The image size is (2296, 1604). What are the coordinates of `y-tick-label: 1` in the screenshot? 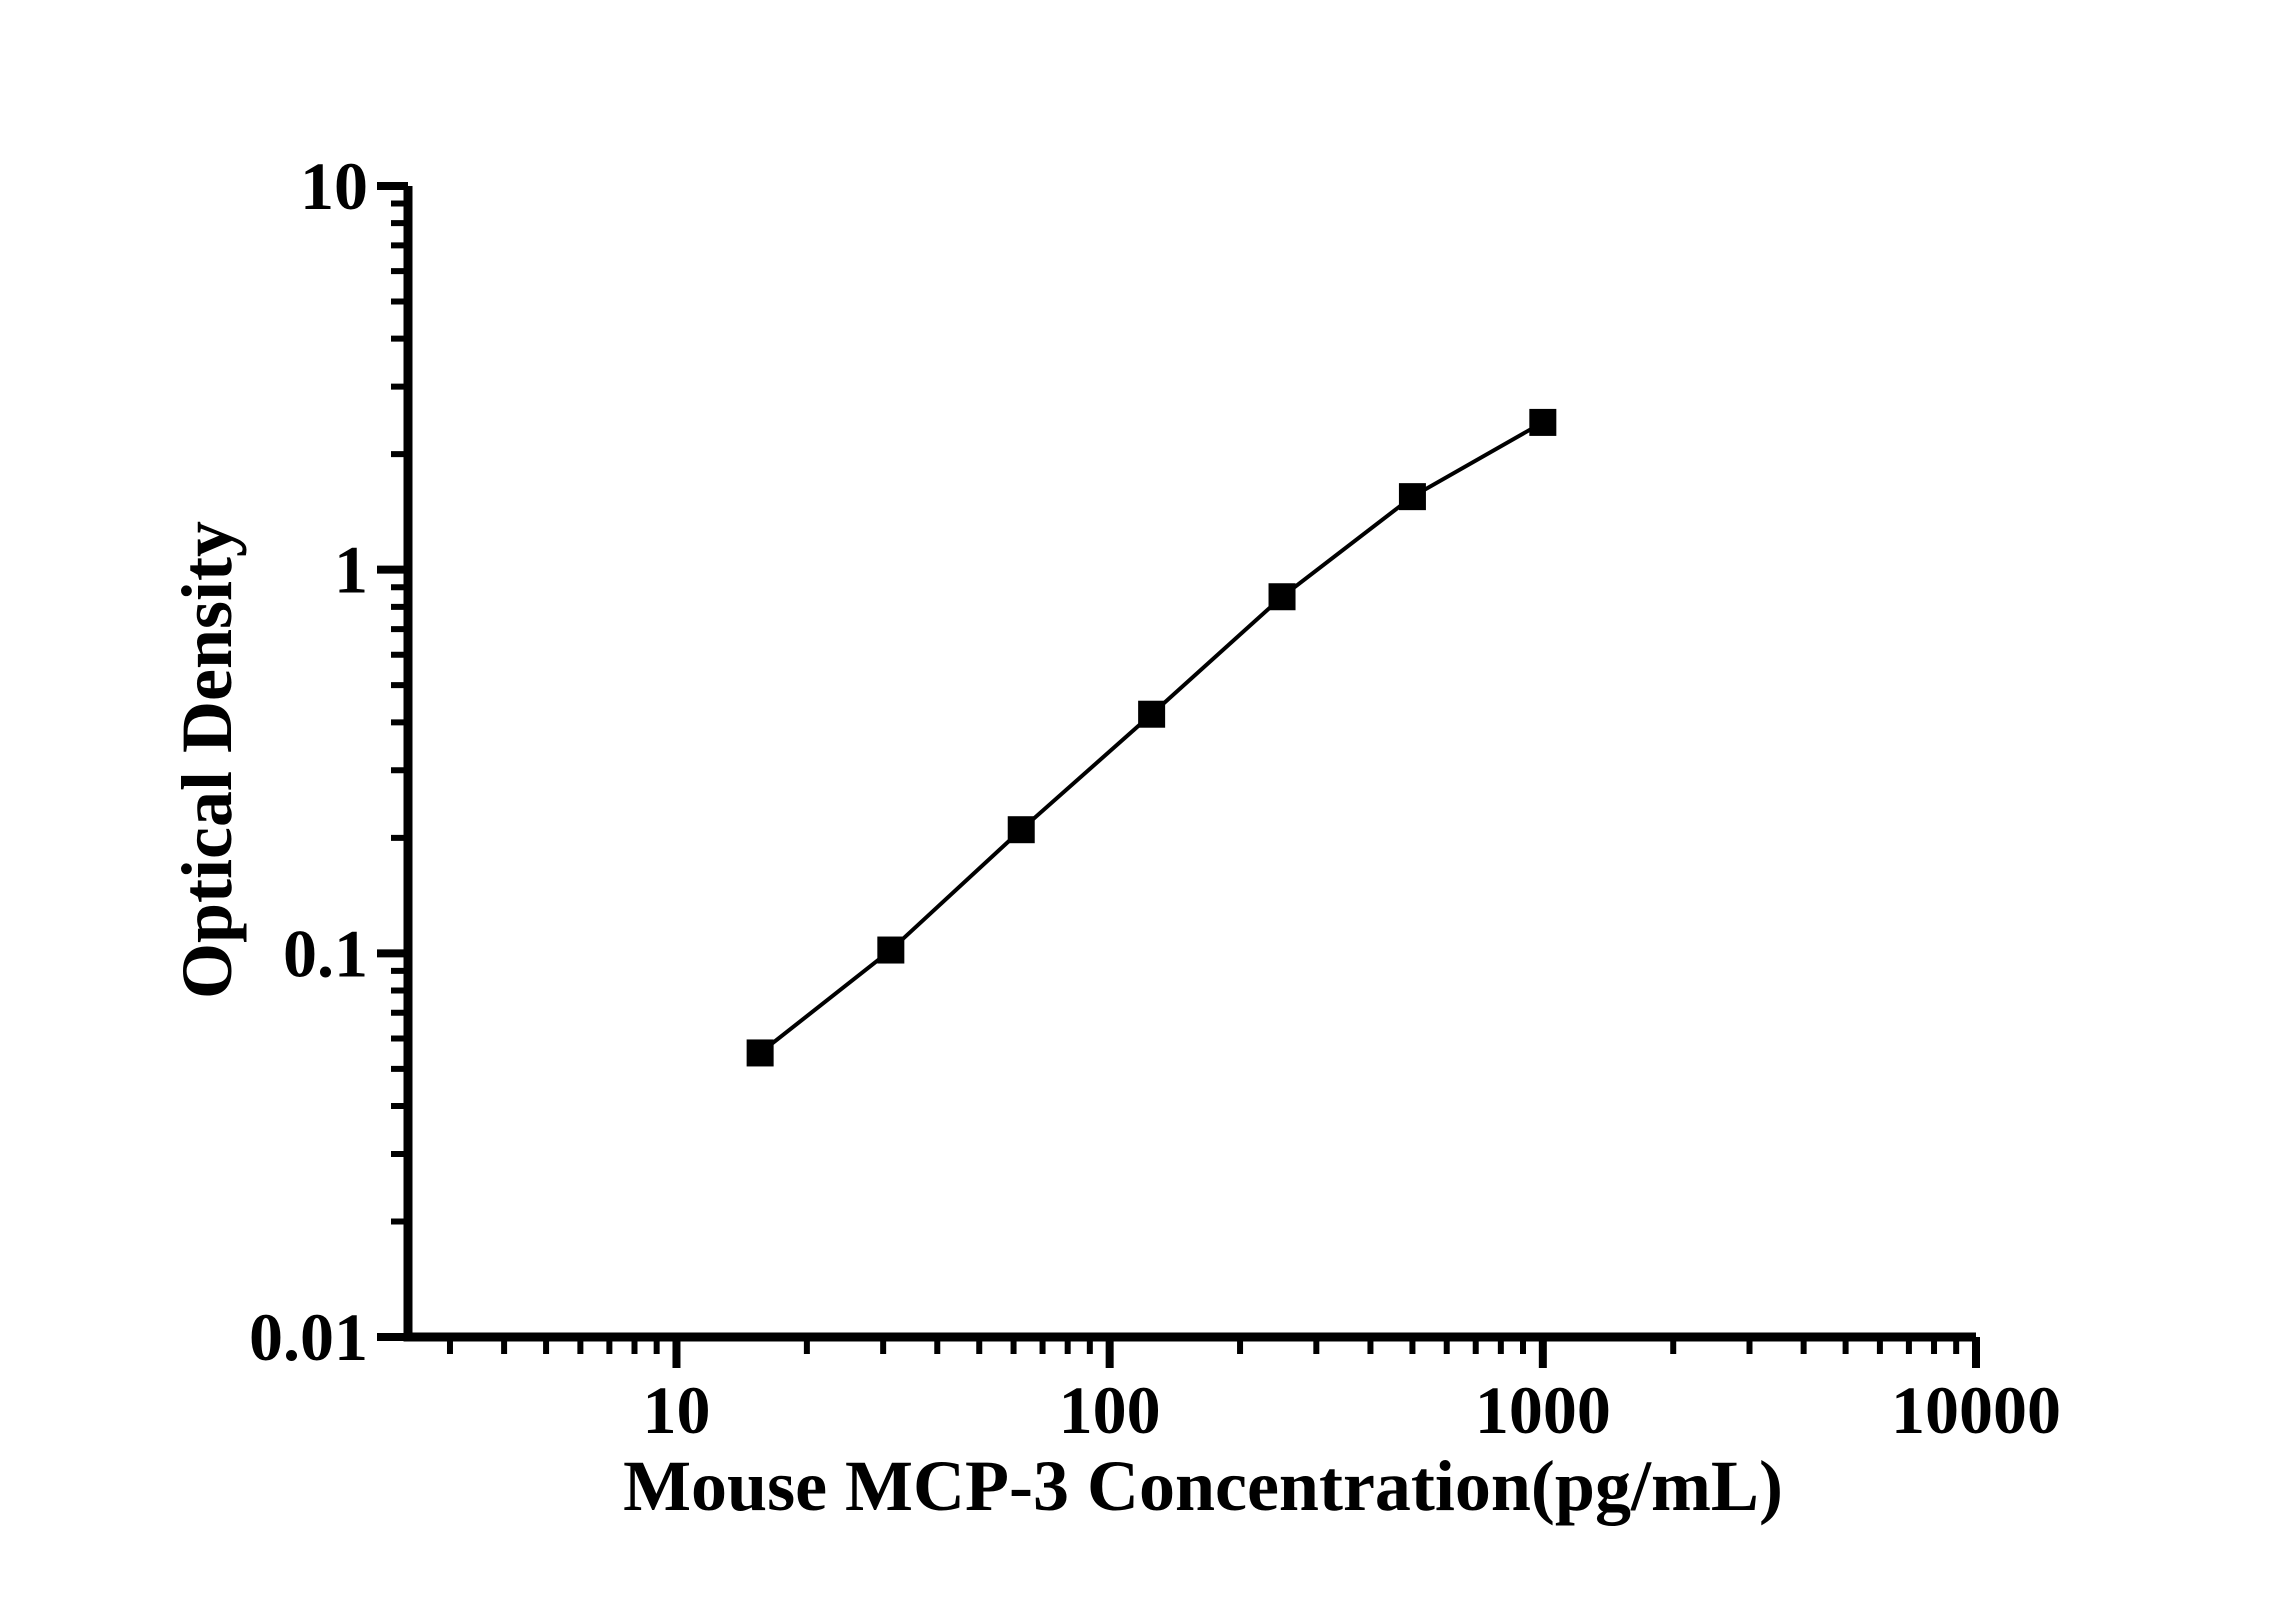 It's located at (351, 570).